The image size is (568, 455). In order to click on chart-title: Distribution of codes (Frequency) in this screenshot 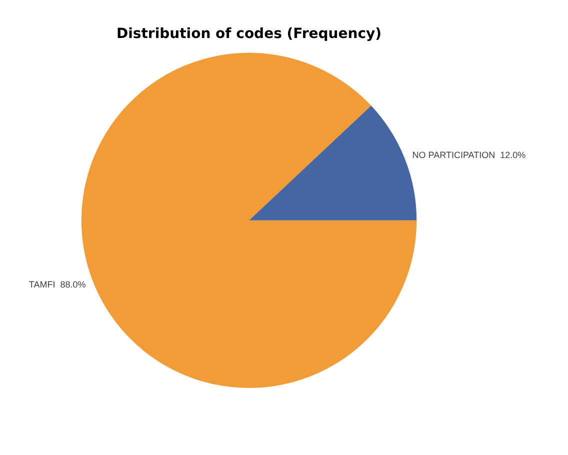, I will do `click(249, 34)`.